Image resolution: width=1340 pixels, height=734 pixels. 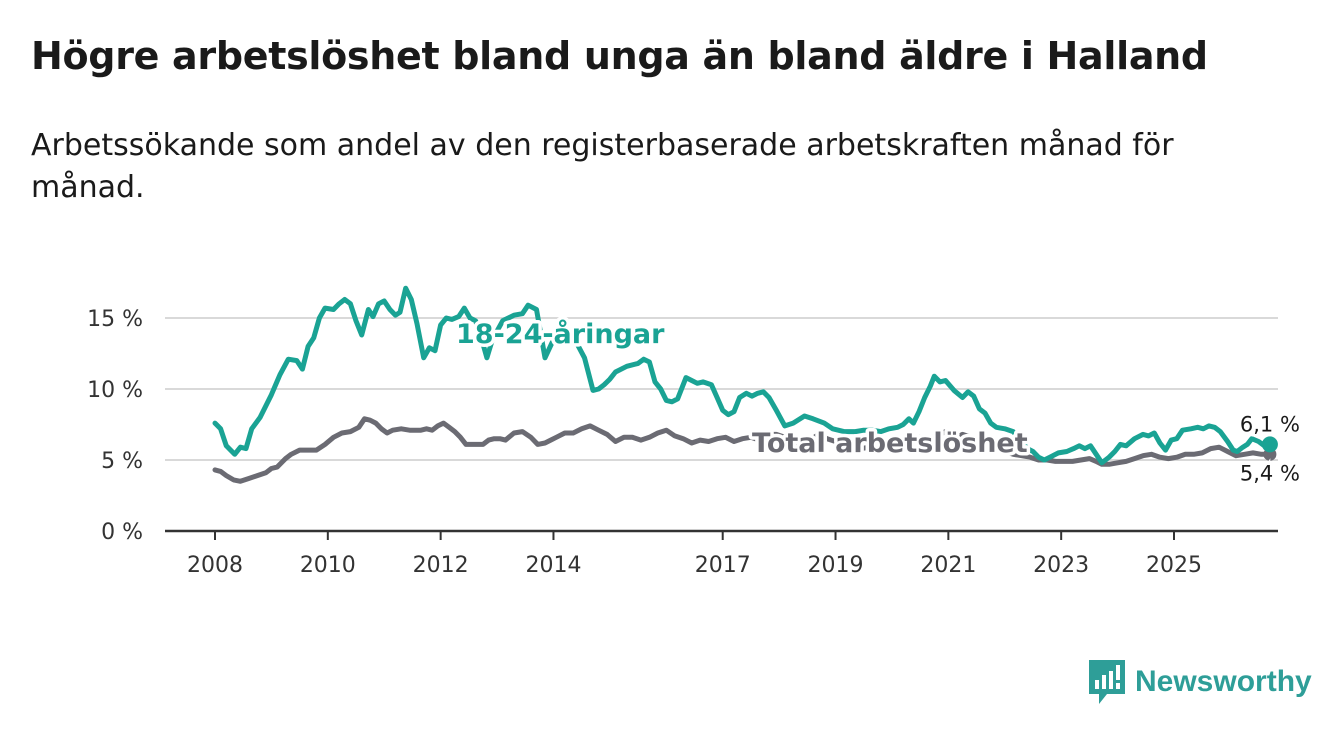 What do you see at coordinates (441, 565) in the screenshot?
I see `x-tick-label: 2012` at bounding box center [441, 565].